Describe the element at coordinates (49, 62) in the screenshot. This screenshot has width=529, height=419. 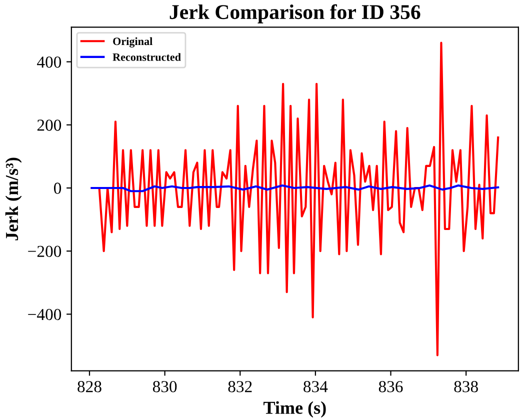
I see `y-tick-label: 400` at that location.